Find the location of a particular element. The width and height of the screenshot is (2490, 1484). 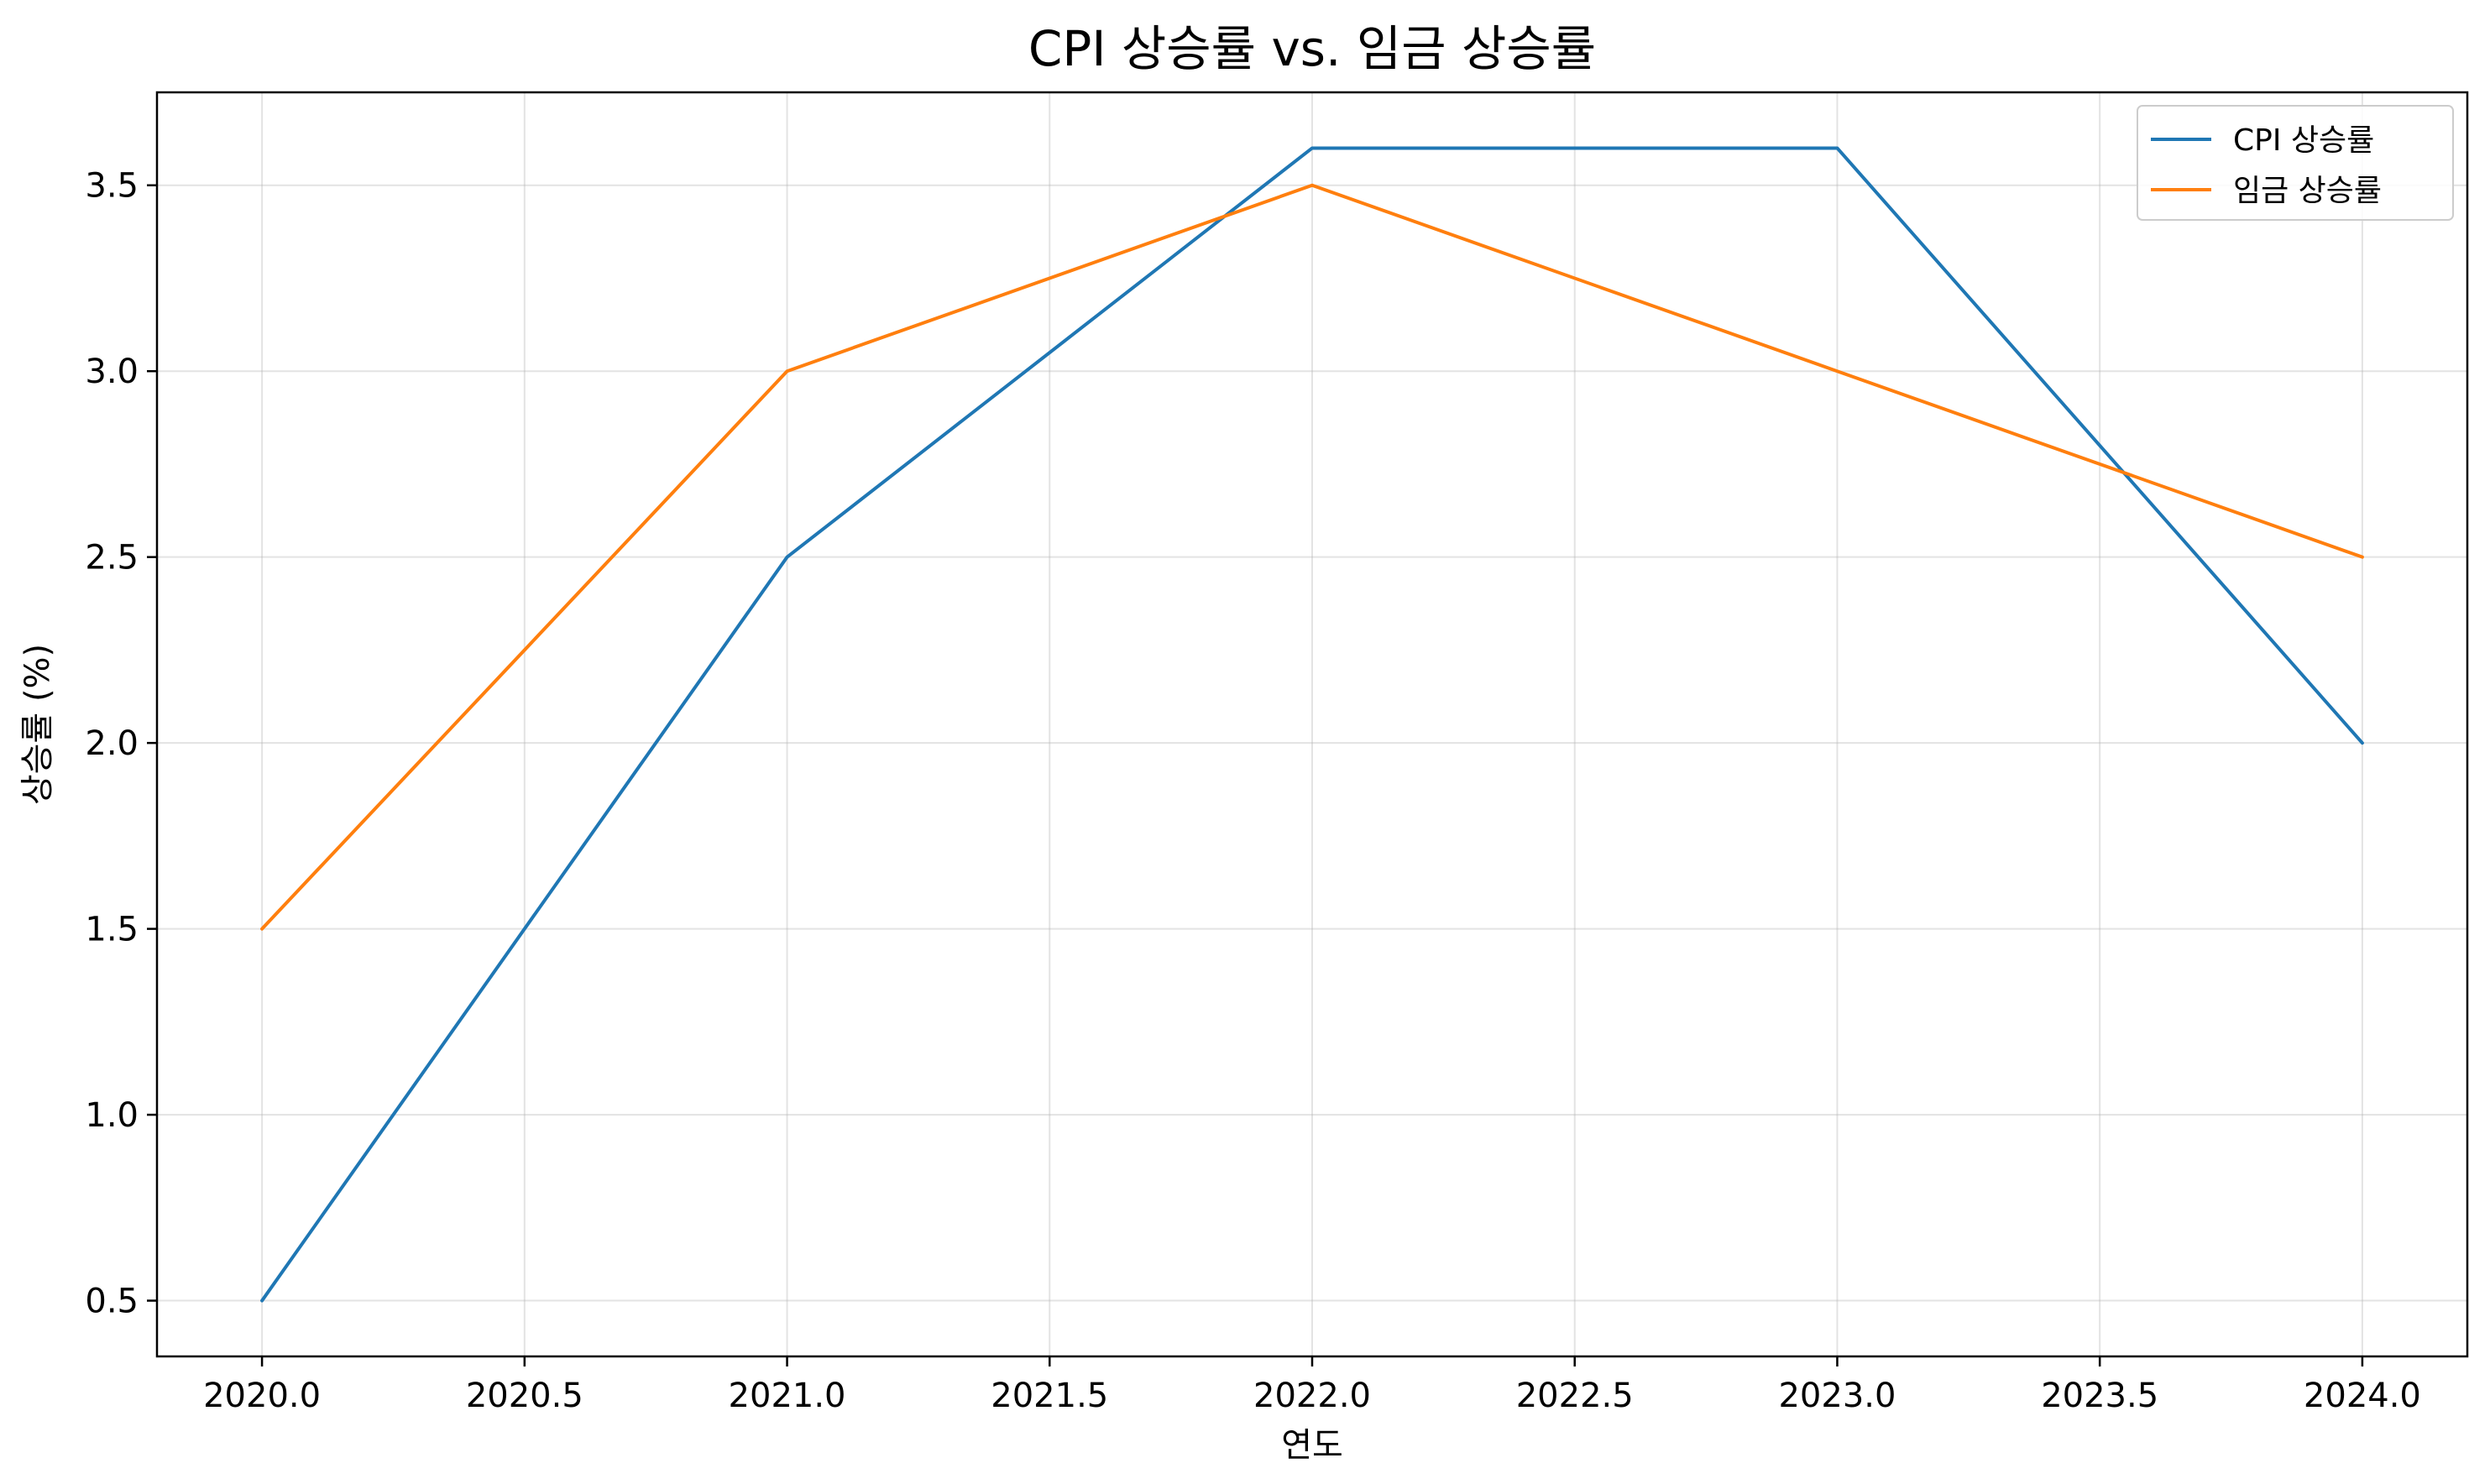

y-axis-title: 상승률 (%) is located at coordinates (37, 724).